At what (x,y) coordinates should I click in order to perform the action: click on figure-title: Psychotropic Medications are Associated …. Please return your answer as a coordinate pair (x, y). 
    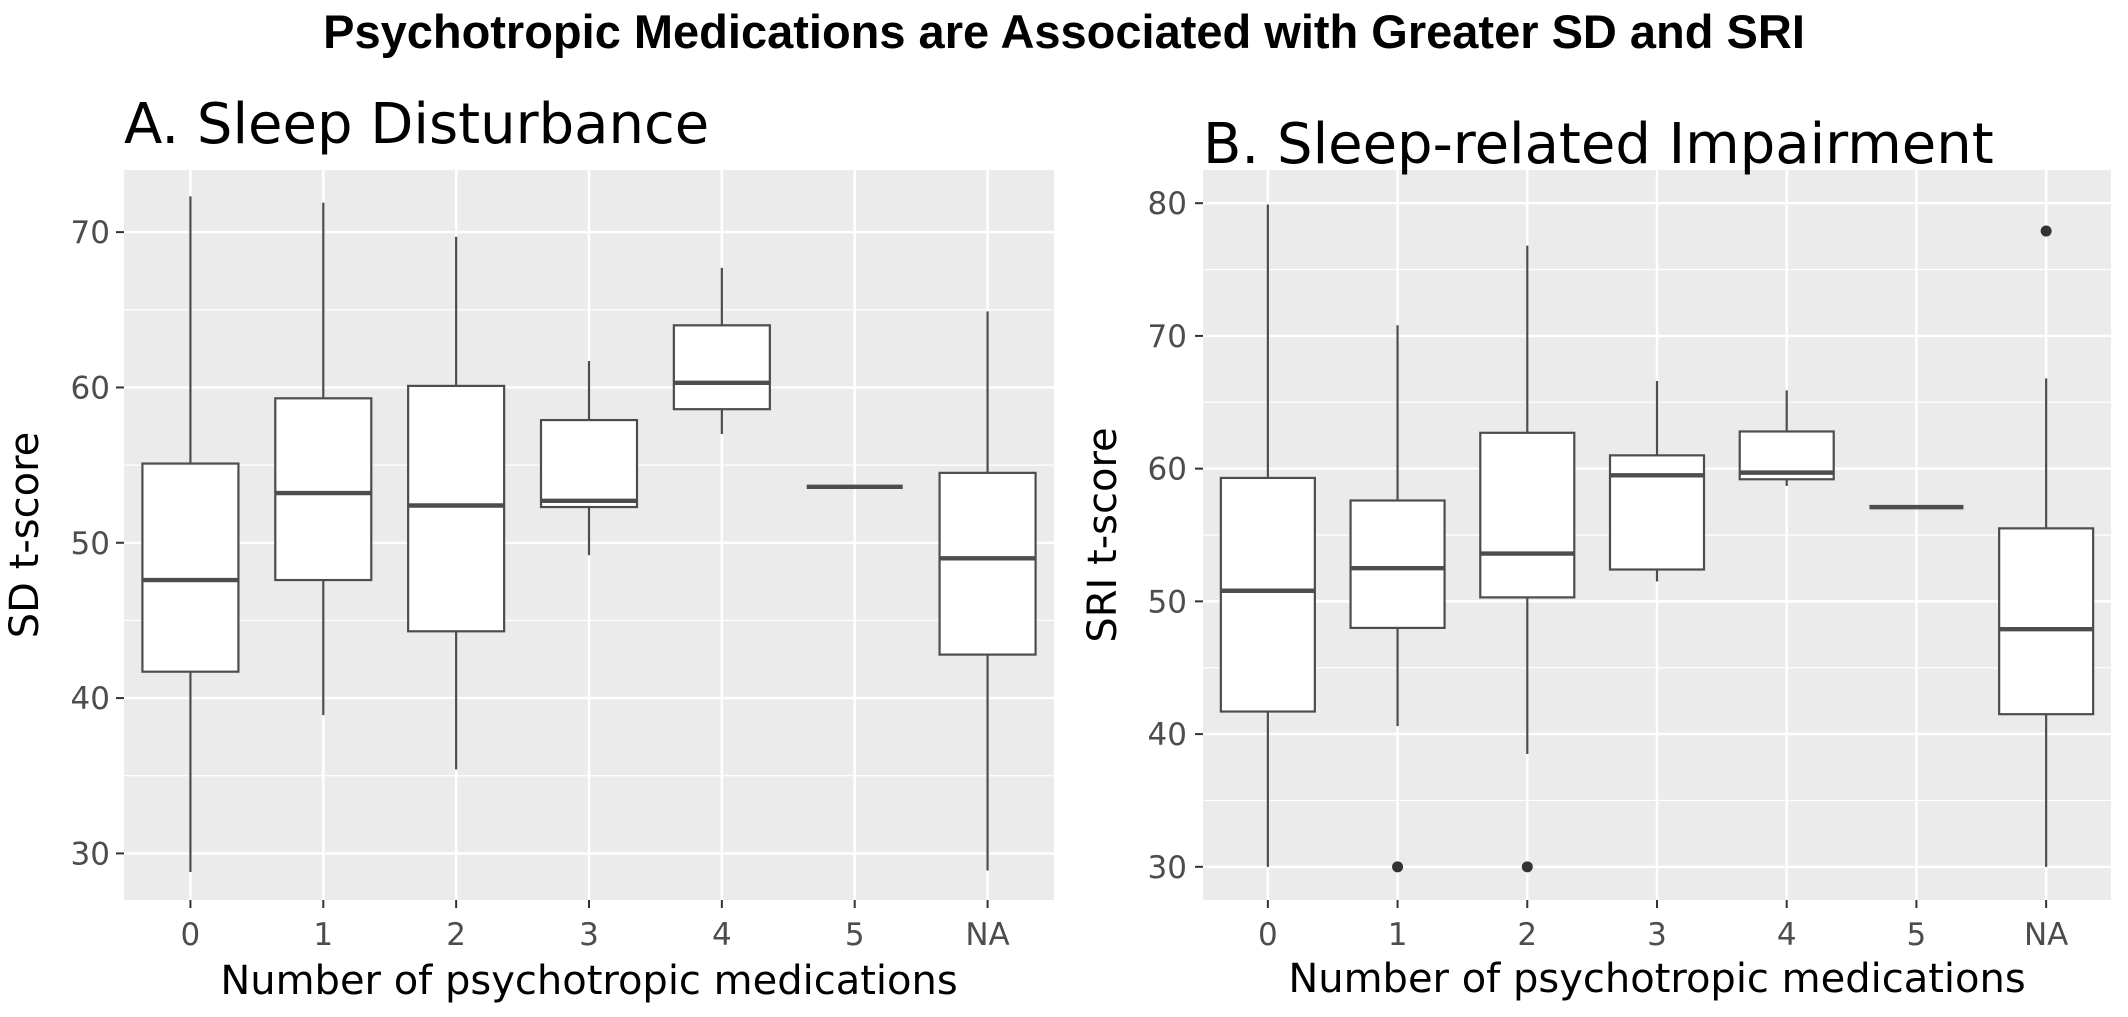
    Looking at the image, I should click on (1064, 31).